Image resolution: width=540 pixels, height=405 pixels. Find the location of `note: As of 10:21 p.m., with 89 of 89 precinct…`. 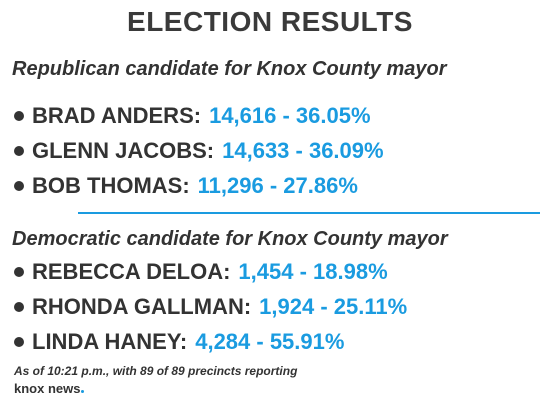

note: As of 10:21 p.m., with 89 of 89 precinct… is located at coordinates (156, 371).